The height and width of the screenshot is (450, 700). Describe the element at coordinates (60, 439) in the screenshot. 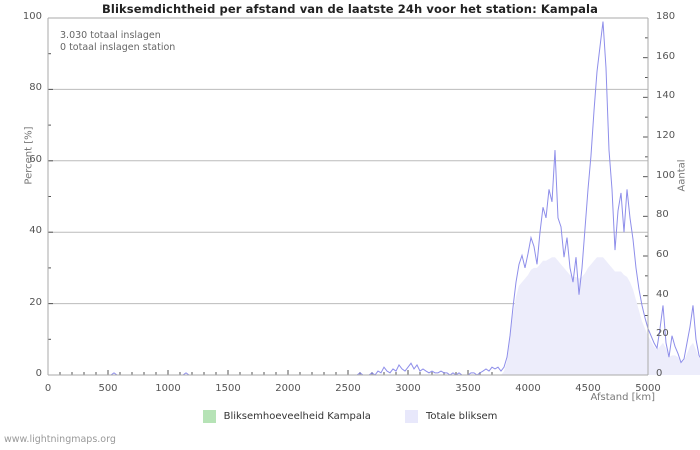

I see `footer-url: www.lightningmaps.org` at that location.